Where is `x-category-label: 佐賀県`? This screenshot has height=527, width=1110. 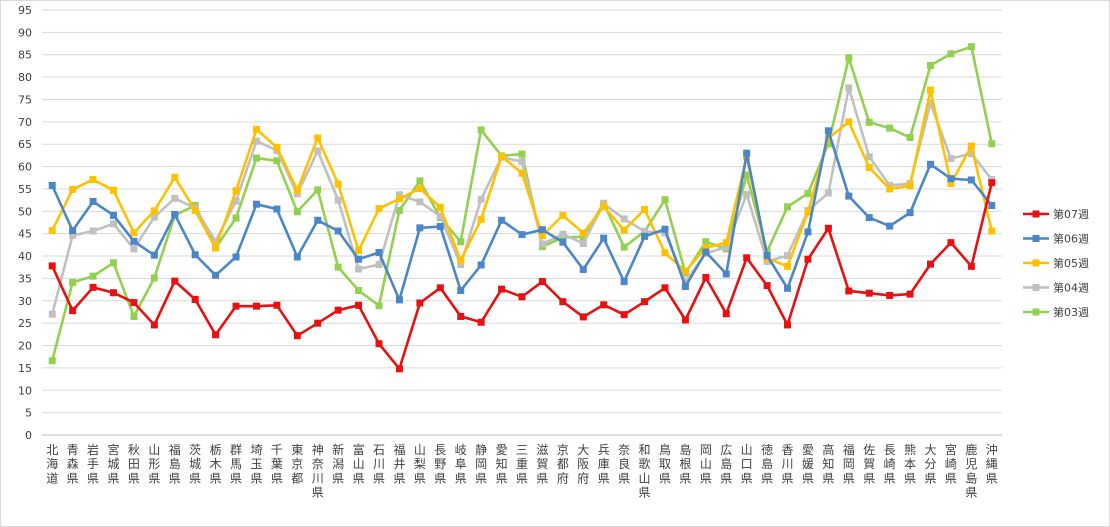 x-category-label: 佐賀県 is located at coordinates (869, 464).